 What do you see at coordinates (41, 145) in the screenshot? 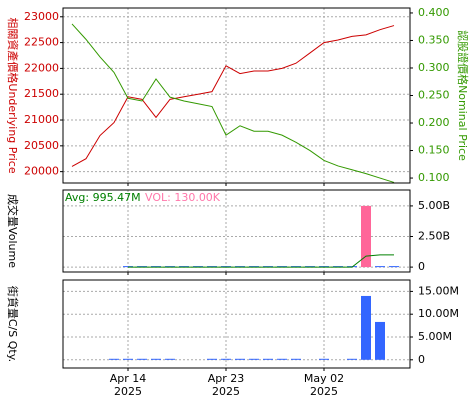
I see `y-tick-label: 20500` at bounding box center [41, 145].